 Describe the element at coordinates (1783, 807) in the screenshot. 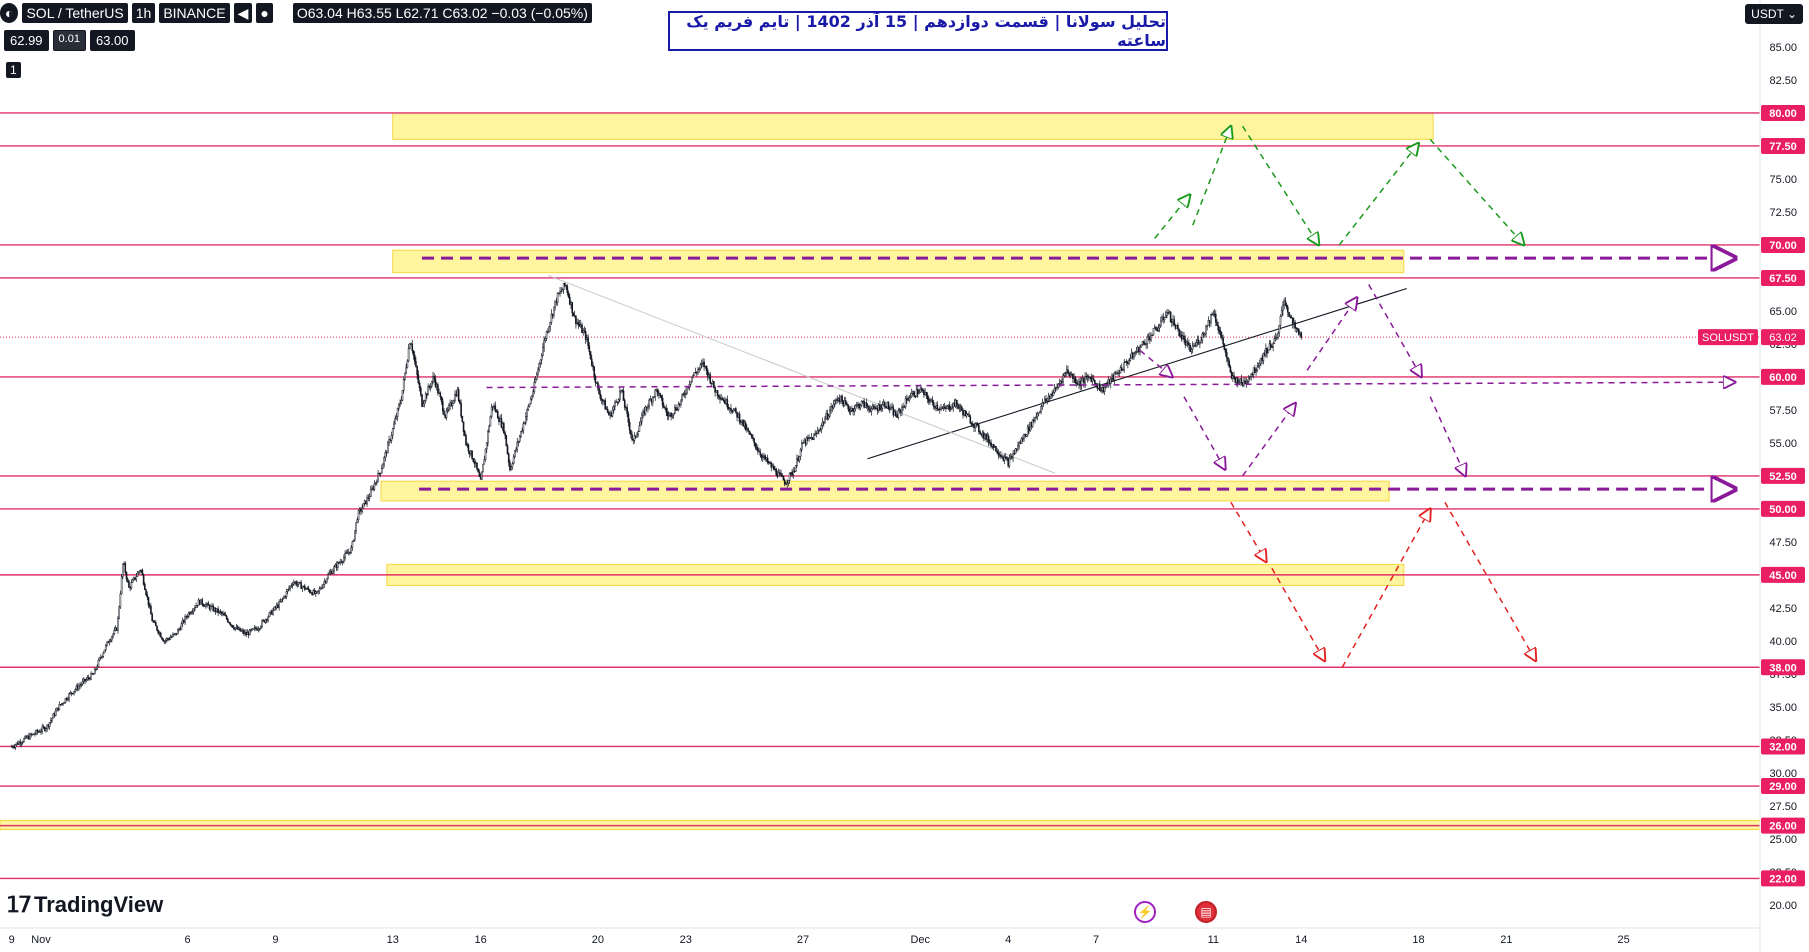

I see `price-tick-label: 27.50` at that location.